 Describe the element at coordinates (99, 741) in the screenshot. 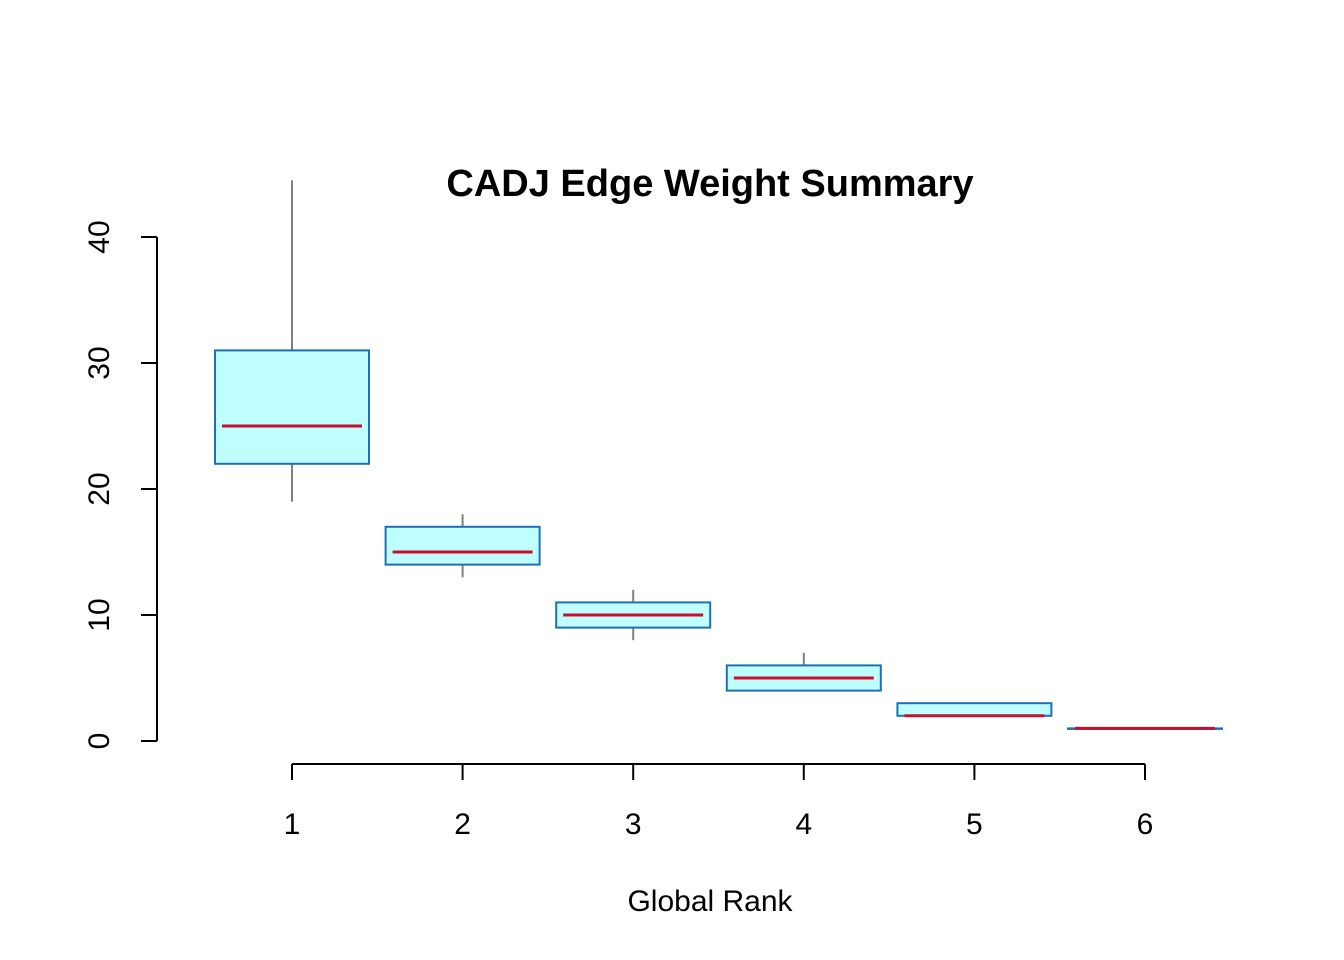

I see `y-tick-label: 0` at that location.